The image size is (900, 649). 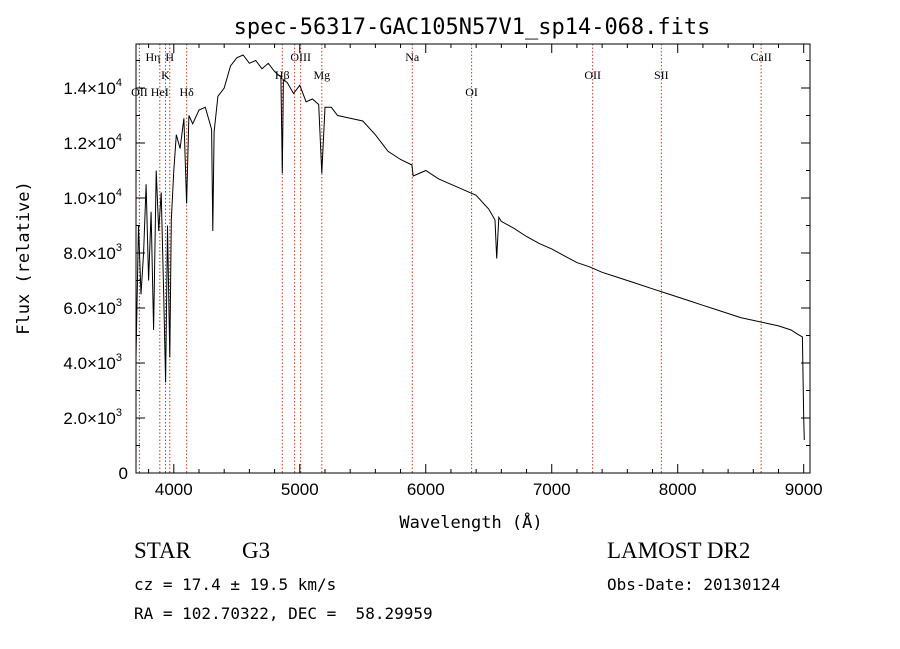 What do you see at coordinates (679, 550) in the screenshot?
I see `survey-name: LAMOST DR2` at bounding box center [679, 550].